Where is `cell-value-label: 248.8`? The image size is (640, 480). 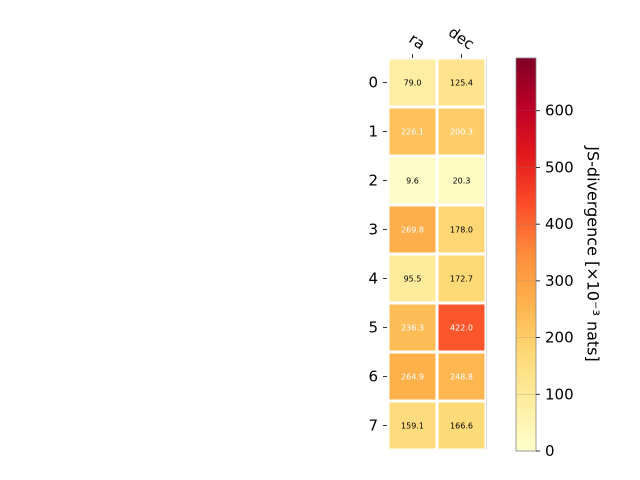
cell-value-label: 248.8 is located at coordinates (461, 377).